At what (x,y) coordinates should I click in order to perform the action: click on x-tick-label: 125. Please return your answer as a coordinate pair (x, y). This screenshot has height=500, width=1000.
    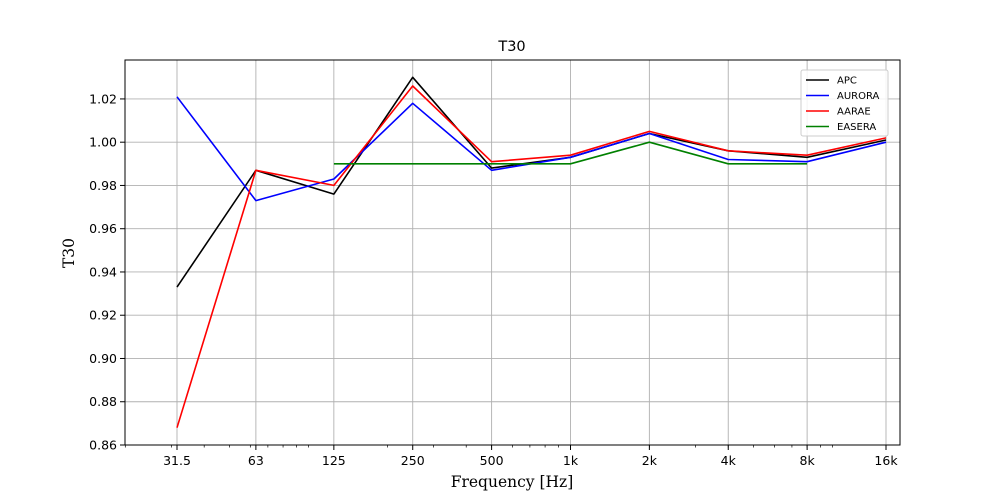
    Looking at the image, I should click on (334, 460).